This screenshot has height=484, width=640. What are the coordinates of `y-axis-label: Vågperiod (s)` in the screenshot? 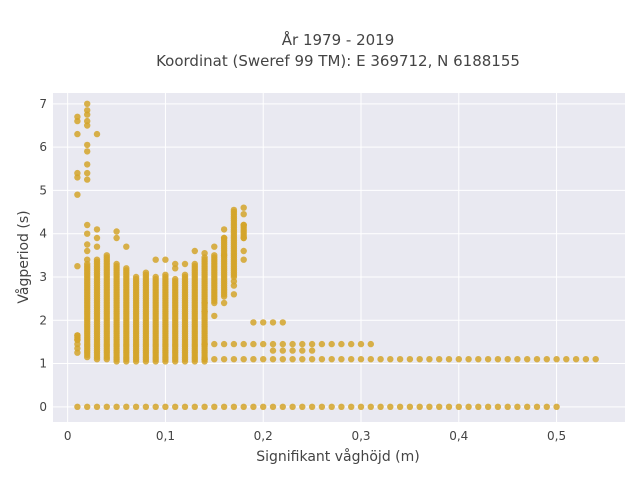 It's located at (23, 256).